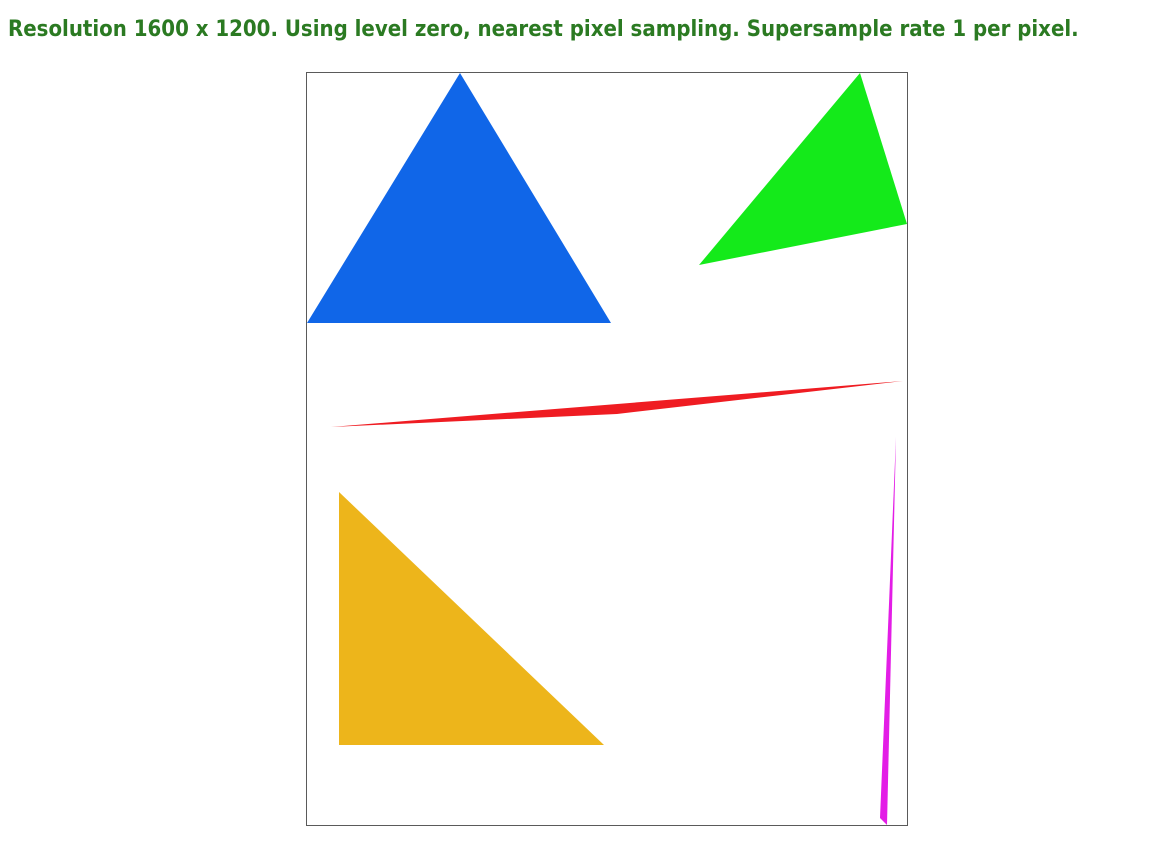 The height and width of the screenshot is (856, 1156). I want to click on yellow-triangle, so click(471, 618).